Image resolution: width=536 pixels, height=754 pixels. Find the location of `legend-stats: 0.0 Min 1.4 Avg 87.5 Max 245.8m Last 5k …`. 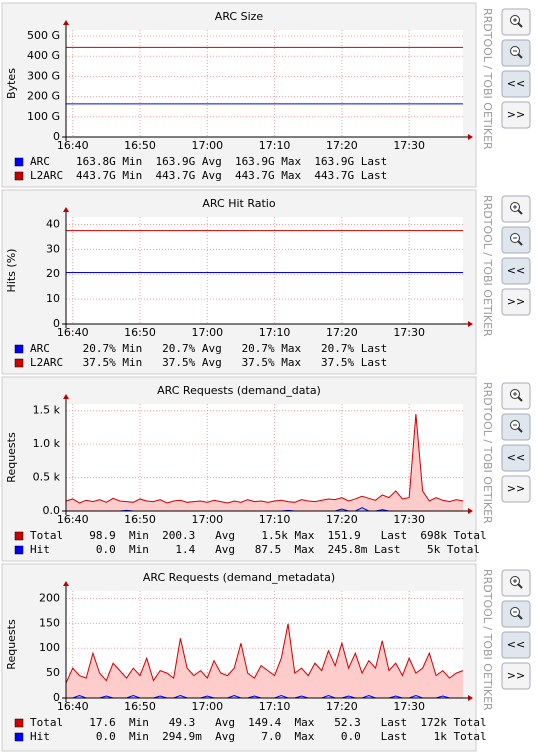

legend-stats: 0.0 Min 1.4 Avg 87.5 Max 245.8m Last 5k … is located at coordinates (278, 549).